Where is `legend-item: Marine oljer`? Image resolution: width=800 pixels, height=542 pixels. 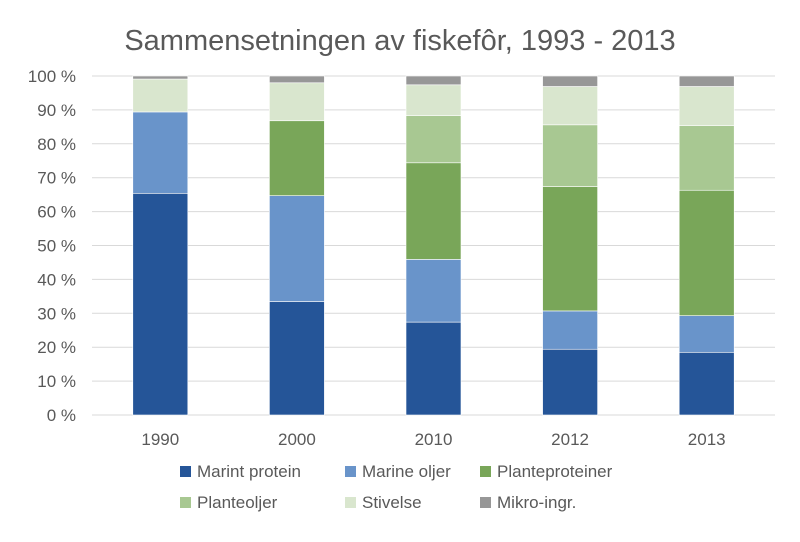 legend-item: Marine oljer is located at coordinates (398, 471).